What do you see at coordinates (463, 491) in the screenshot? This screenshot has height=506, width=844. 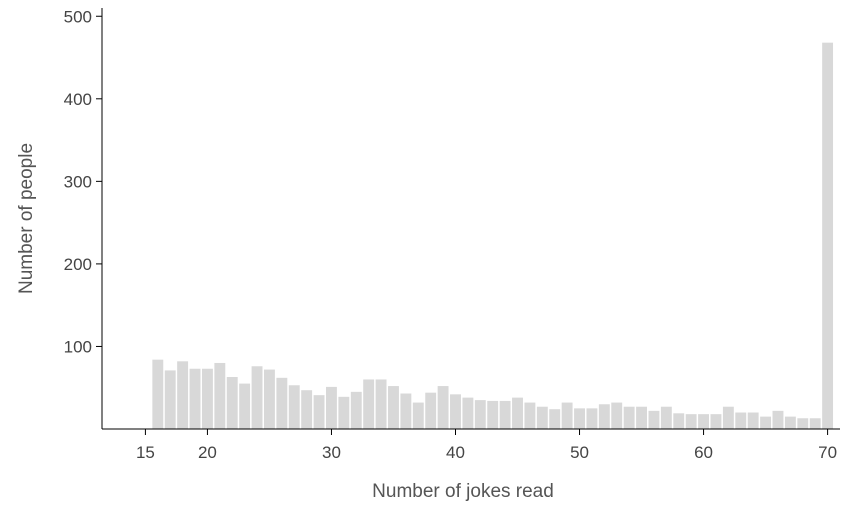 I see `x-axis-title: Number of jokes read` at bounding box center [463, 491].